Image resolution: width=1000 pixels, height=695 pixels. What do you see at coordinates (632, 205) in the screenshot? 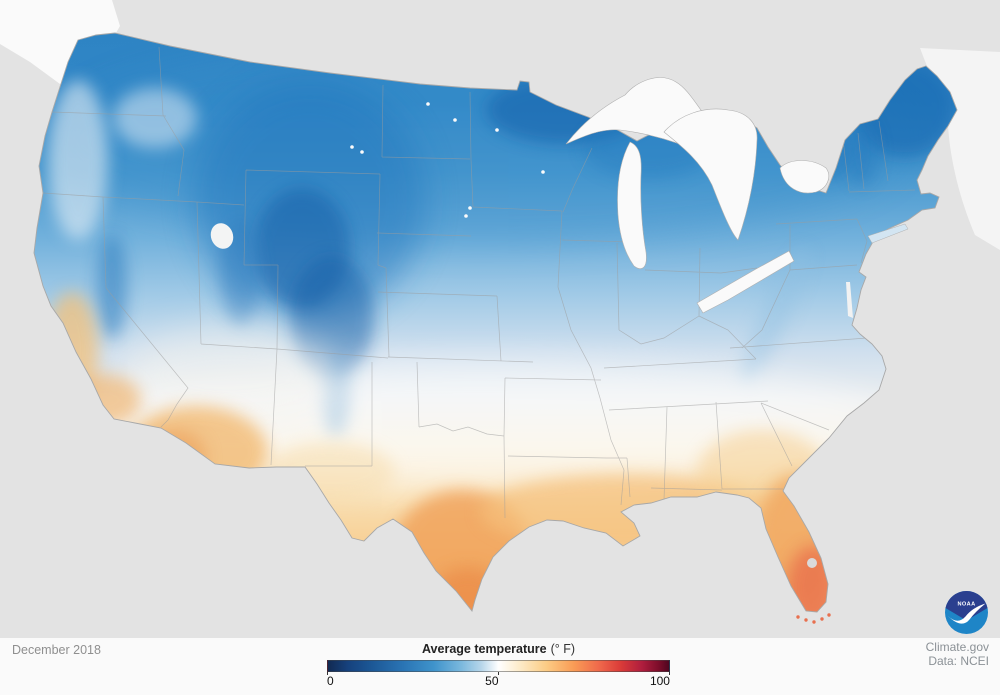
I see `lake-michigan` at bounding box center [632, 205].